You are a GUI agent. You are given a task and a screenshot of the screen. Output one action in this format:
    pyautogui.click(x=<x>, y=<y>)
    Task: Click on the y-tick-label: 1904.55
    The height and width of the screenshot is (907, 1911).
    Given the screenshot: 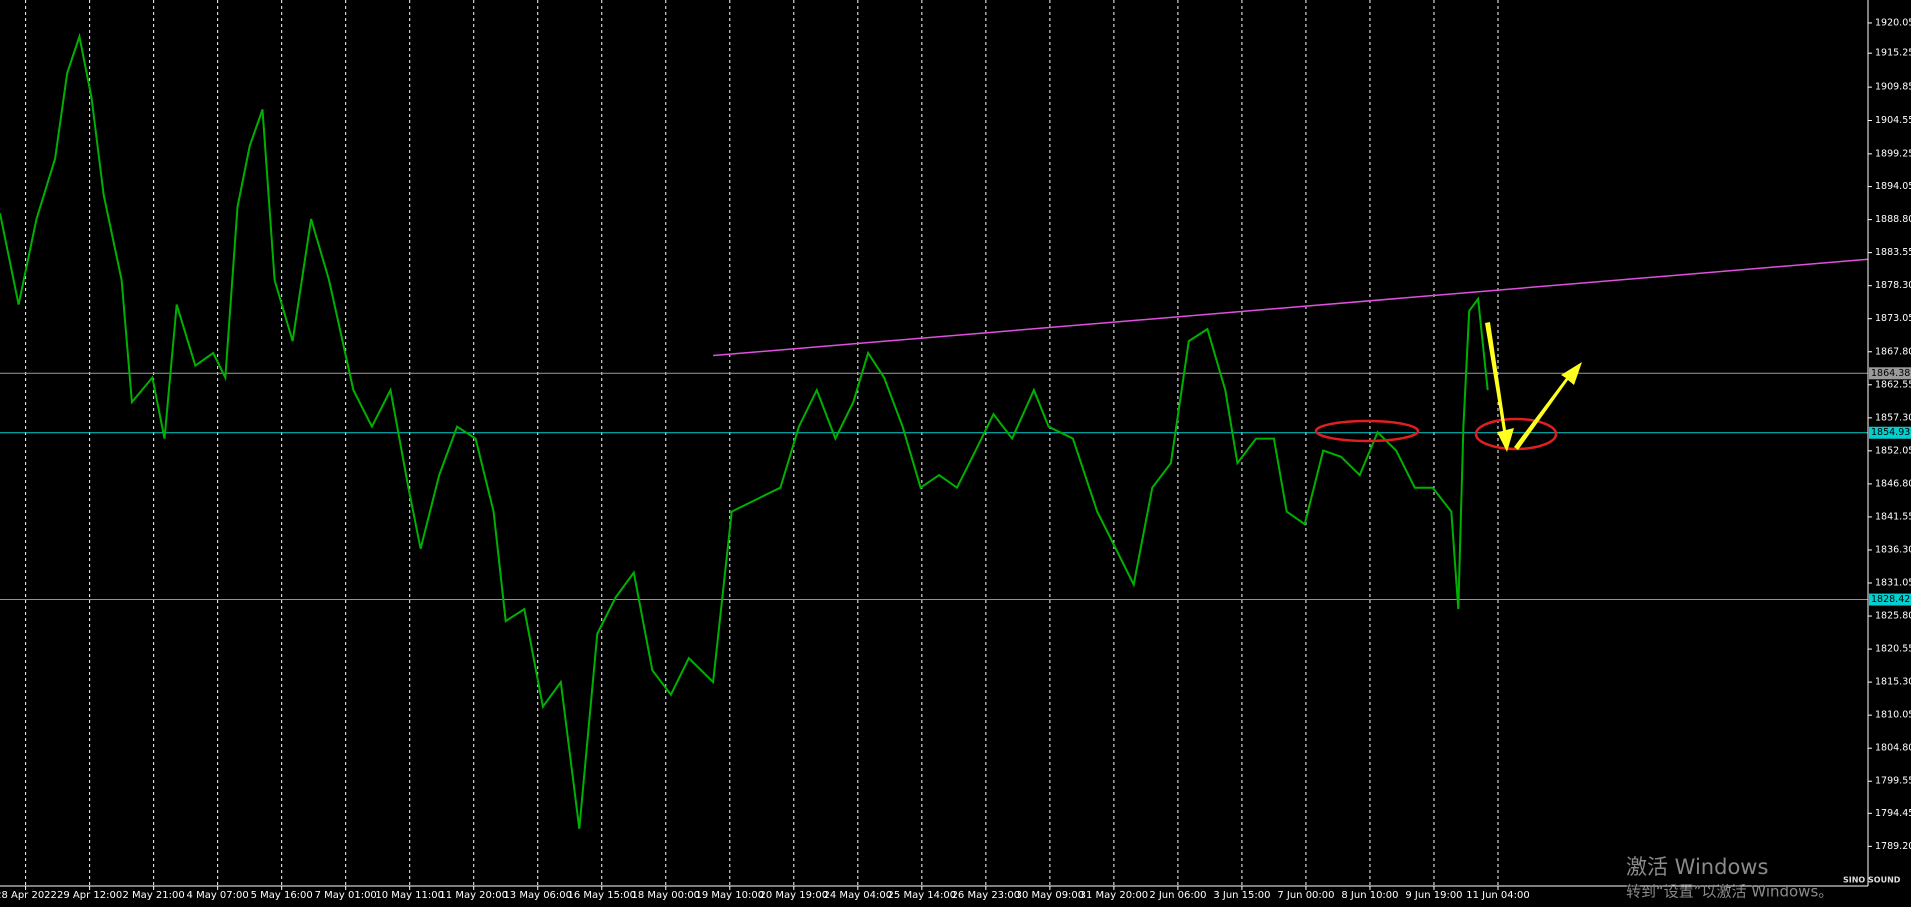 What is the action you would take?
    pyautogui.click(x=1893, y=120)
    